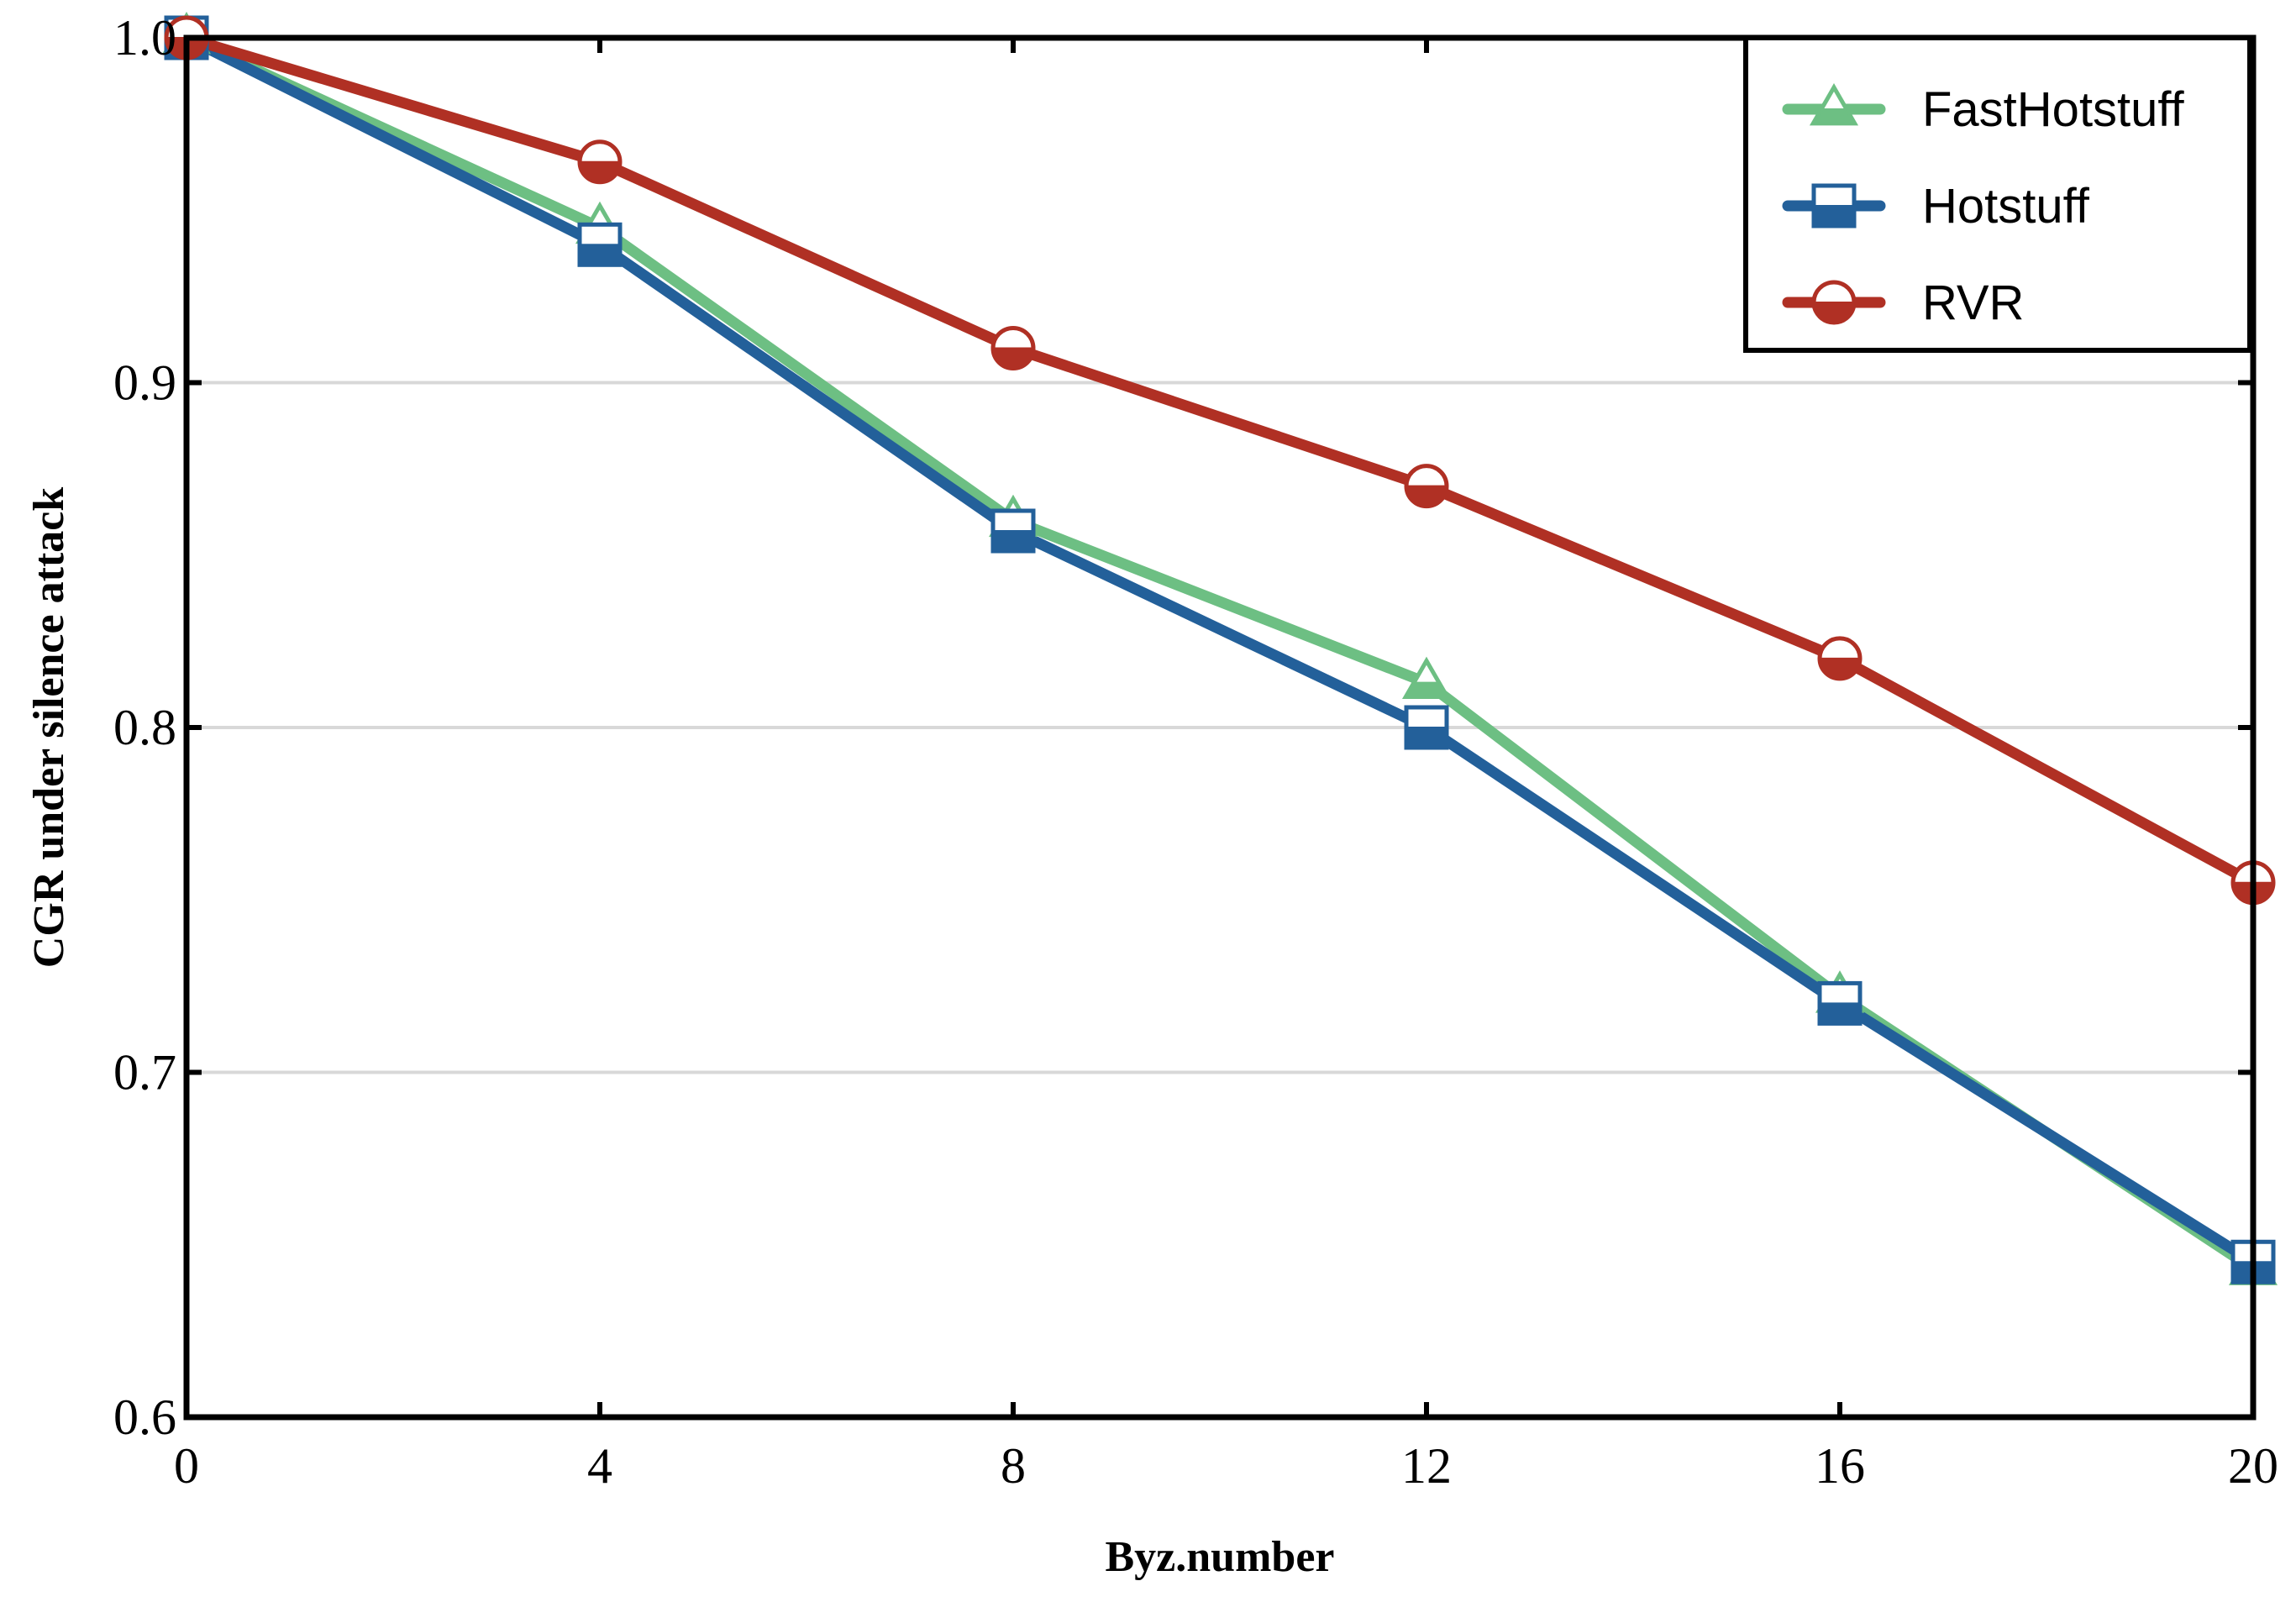 The image size is (2296, 1602). I want to click on y-tick-label: 0.9, so click(144, 383).